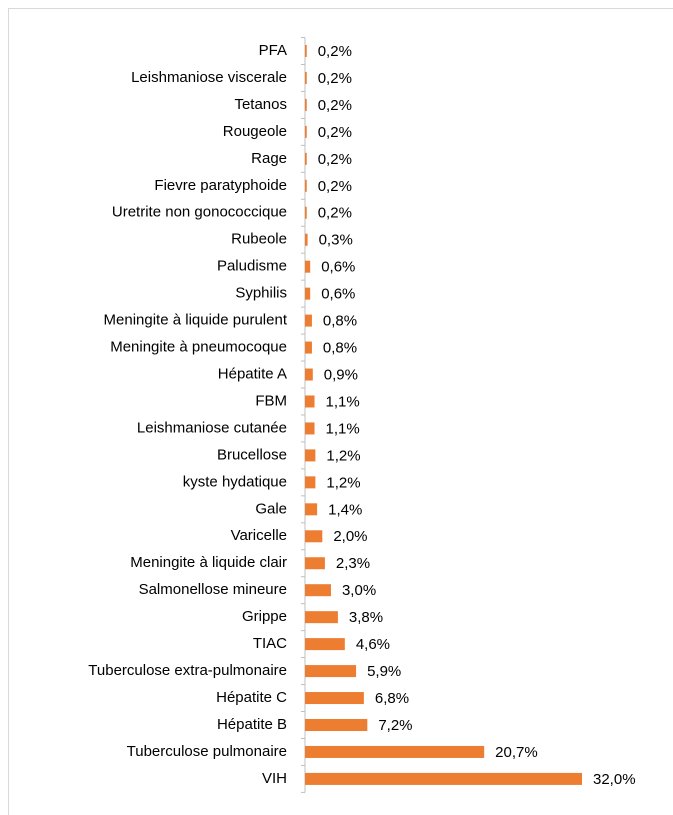  I want to click on data-label: 0,3%, so click(336, 240).